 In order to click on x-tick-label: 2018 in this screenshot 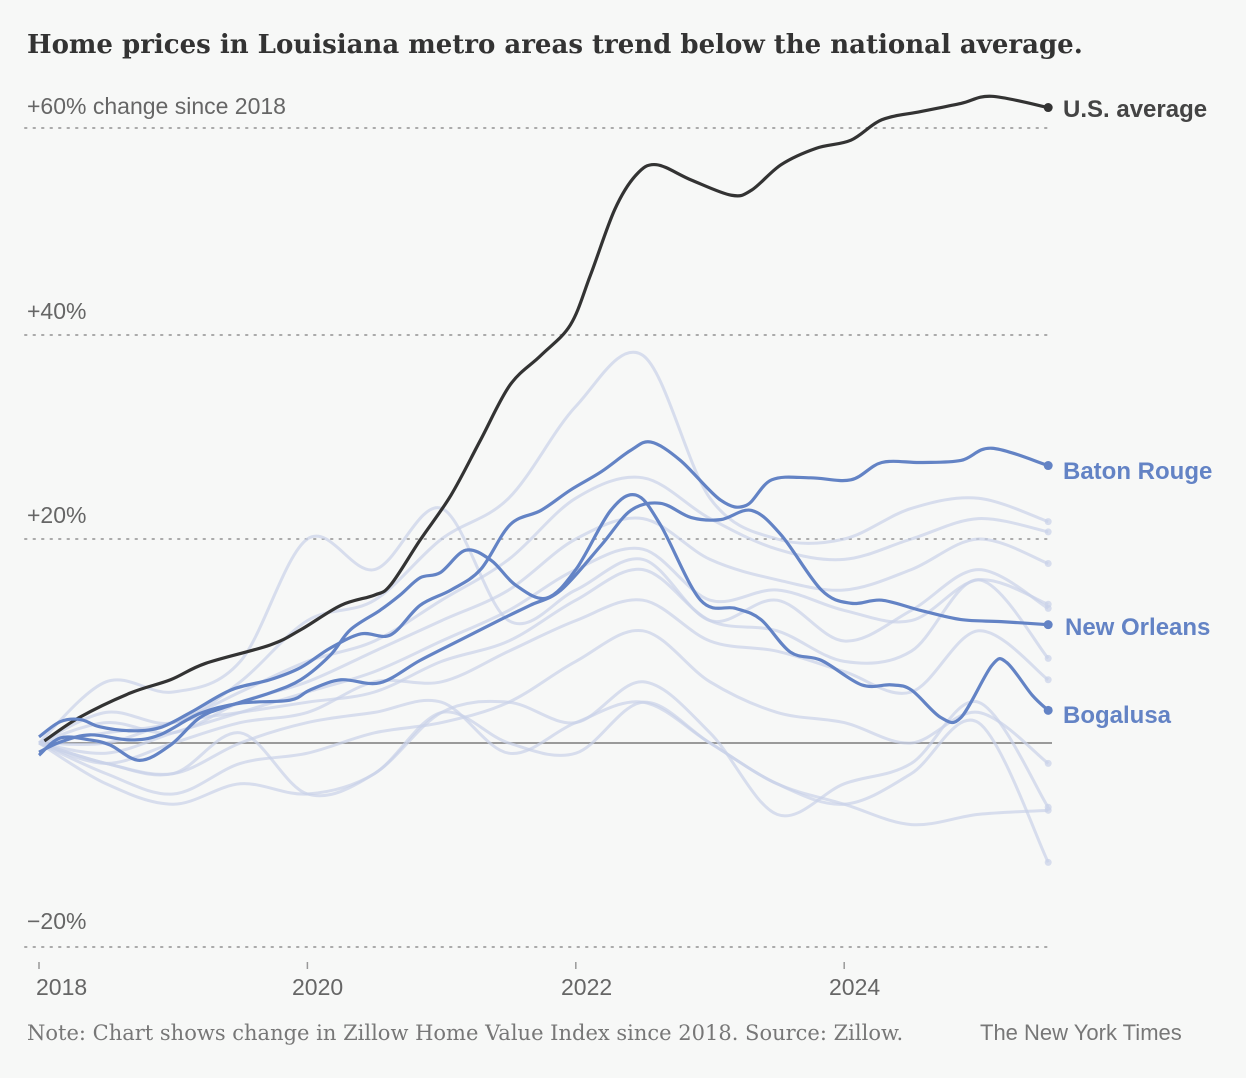, I will do `click(61, 987)`.